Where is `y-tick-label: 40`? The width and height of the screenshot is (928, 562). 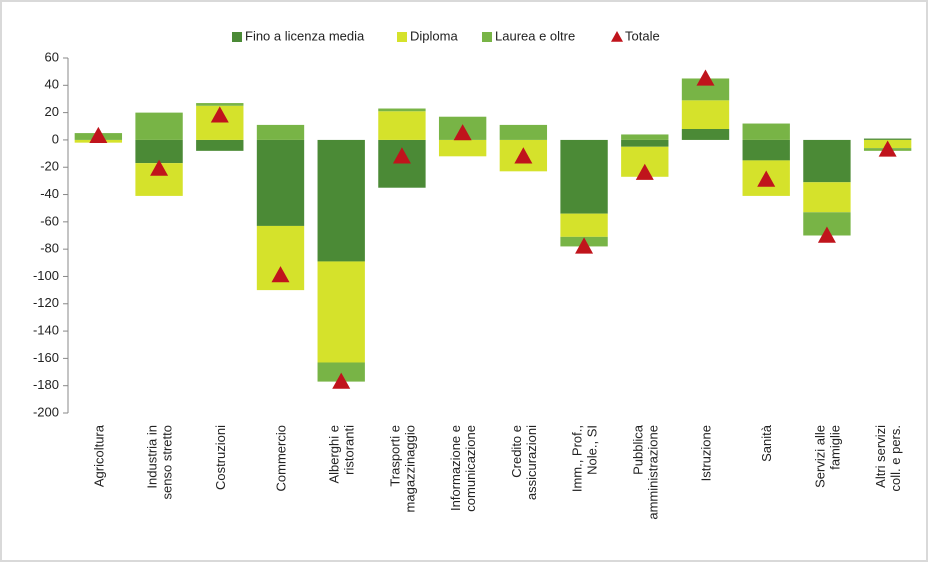 y-tick-label: 40 is located at coordinates (52, 84).